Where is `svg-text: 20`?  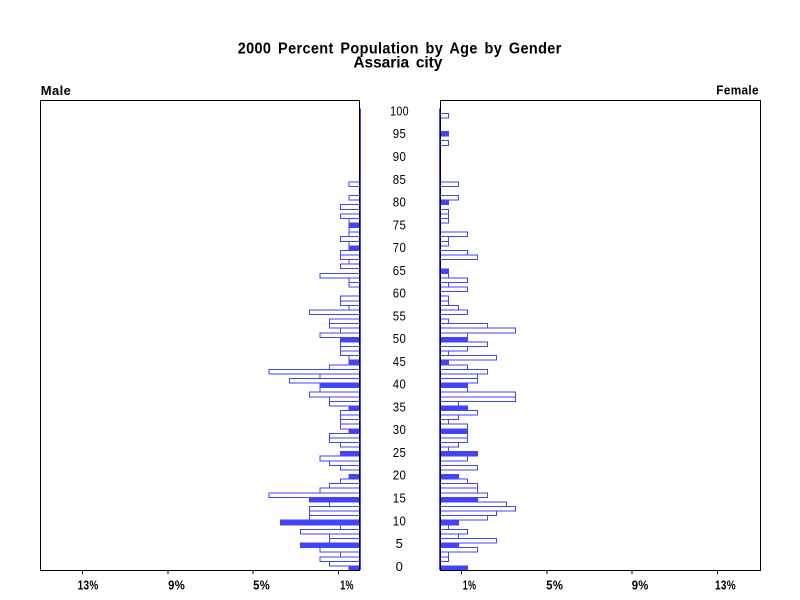
svg-text: 20 is located at coordinates (399, 475).